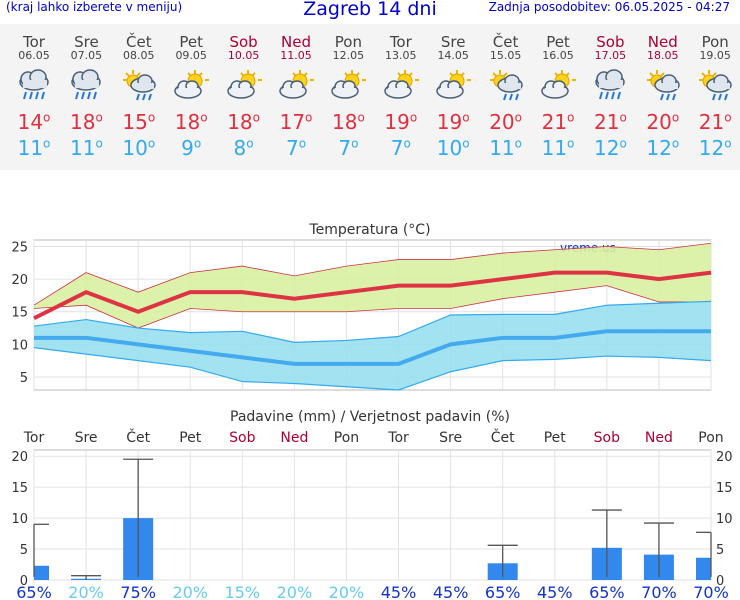 The width and height of the screenshot is (740, 600). Describe the element at coordinates (19, 488) in the screenshot. I see `precipitation-y-tick-left: 15` at that location.